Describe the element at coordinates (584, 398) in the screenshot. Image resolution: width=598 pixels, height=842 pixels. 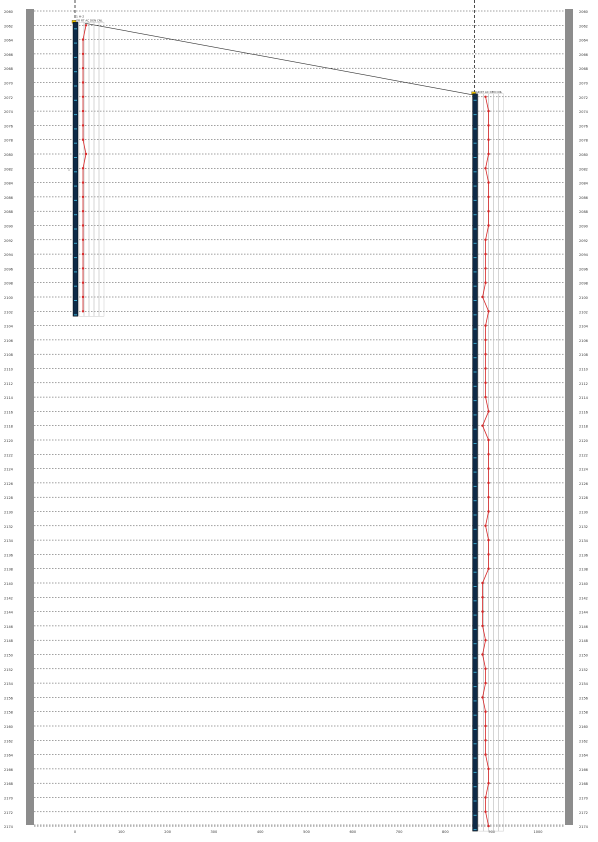
I see `right-depth-tick-label: 2114` at that location.